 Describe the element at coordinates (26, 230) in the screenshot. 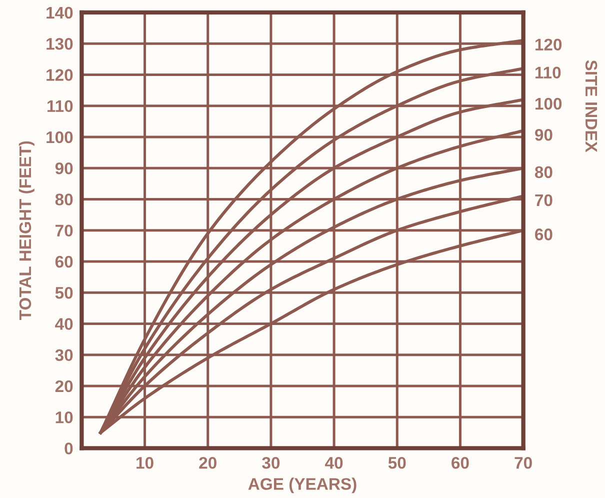

I see `y-axis-title: TOTAL HEIGHT (FEET)` at that location.